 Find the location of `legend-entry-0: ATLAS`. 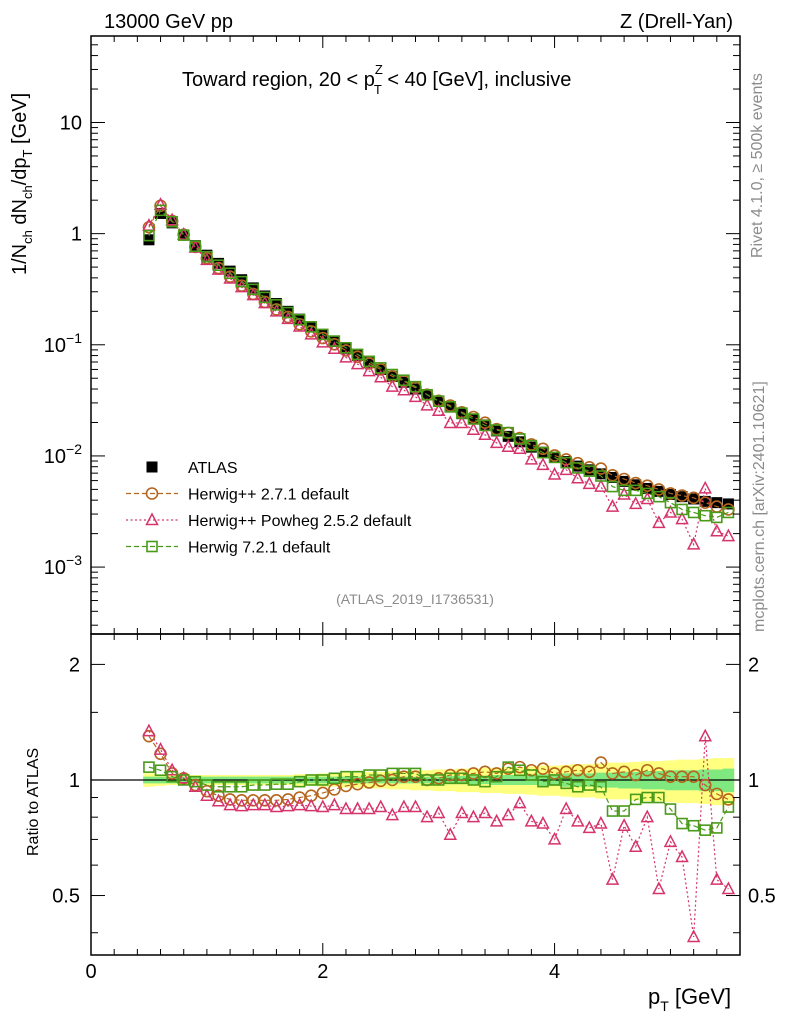

legend-entry-0: ATLAS is located at coordinates (192, 468).